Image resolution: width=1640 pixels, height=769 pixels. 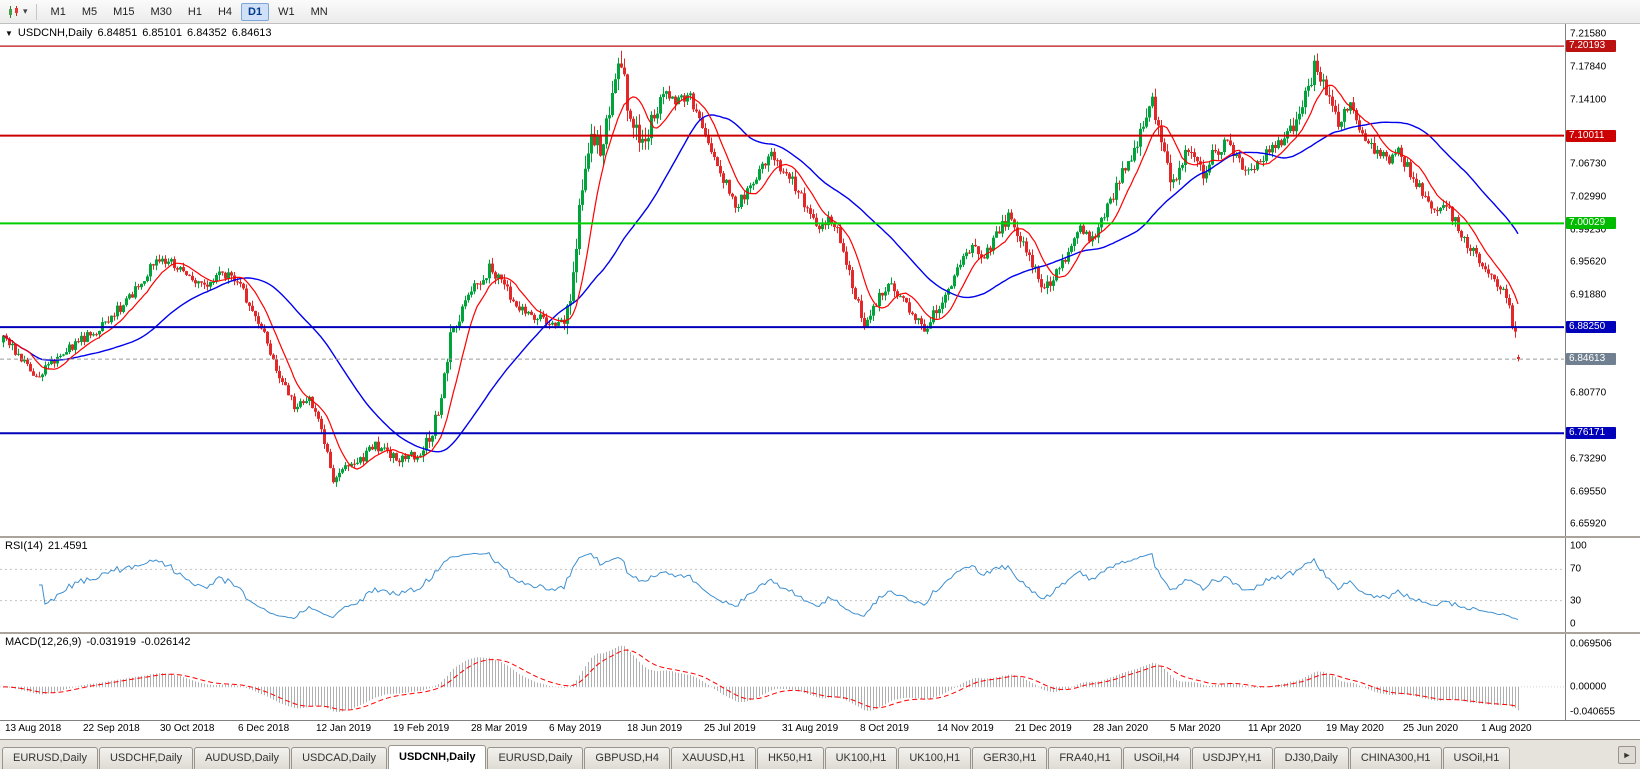 I want to click on chart-tab-usdcad-daily-3: USDCAD,Daily, so click(x=339, y=758).